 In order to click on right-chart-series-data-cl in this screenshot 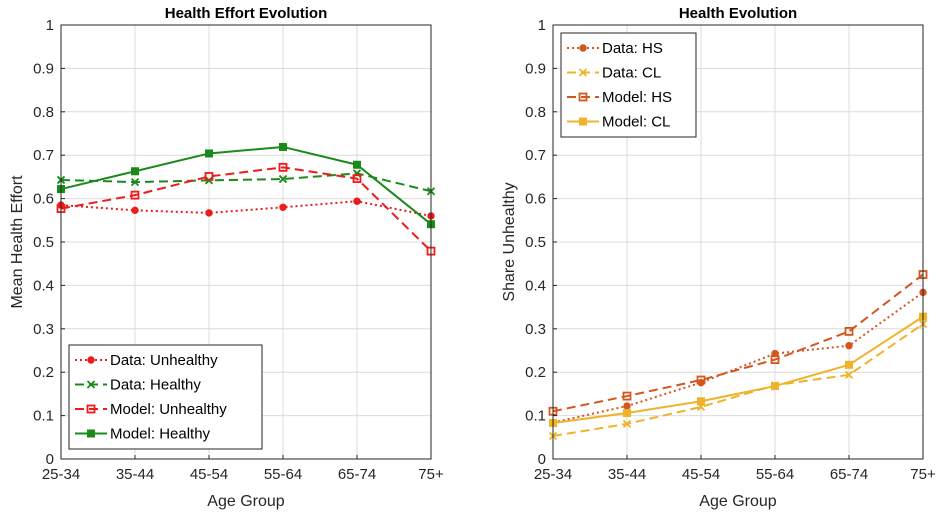, I will do `click(738, 380)`.